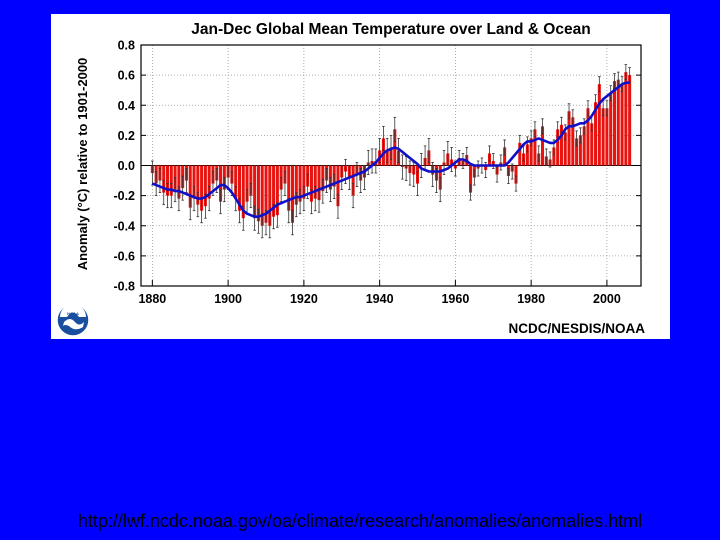 Image resolution: width=720 pixels, height=540 pixels. Describe the element at coordinates (73, 313) in the screenshot. I see `logo-text: NOAA` at that location.